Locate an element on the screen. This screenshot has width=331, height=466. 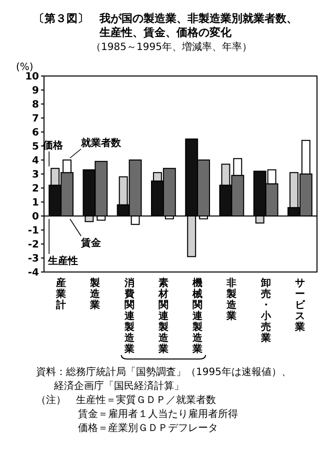
y-tick-label: -3 is located at coordinates (34, 259).